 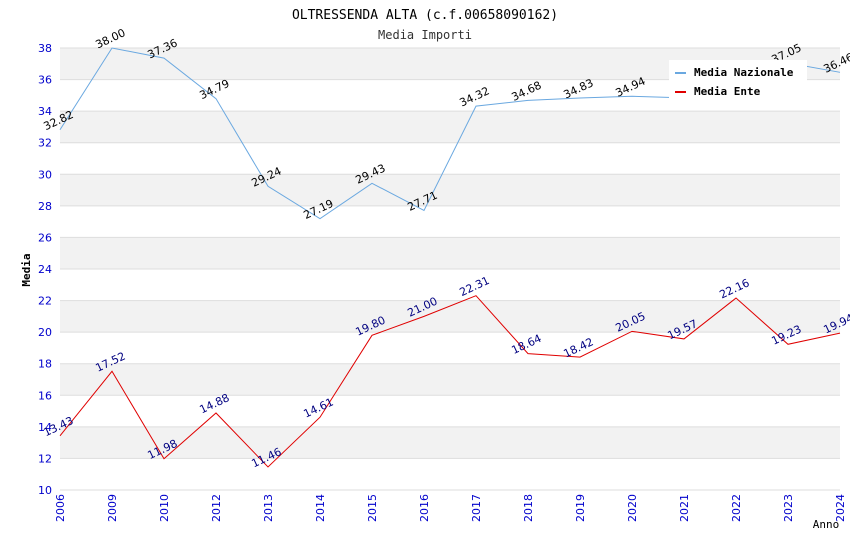 I want to click on x-tick-label: 2019, so click(x=580, y=508).